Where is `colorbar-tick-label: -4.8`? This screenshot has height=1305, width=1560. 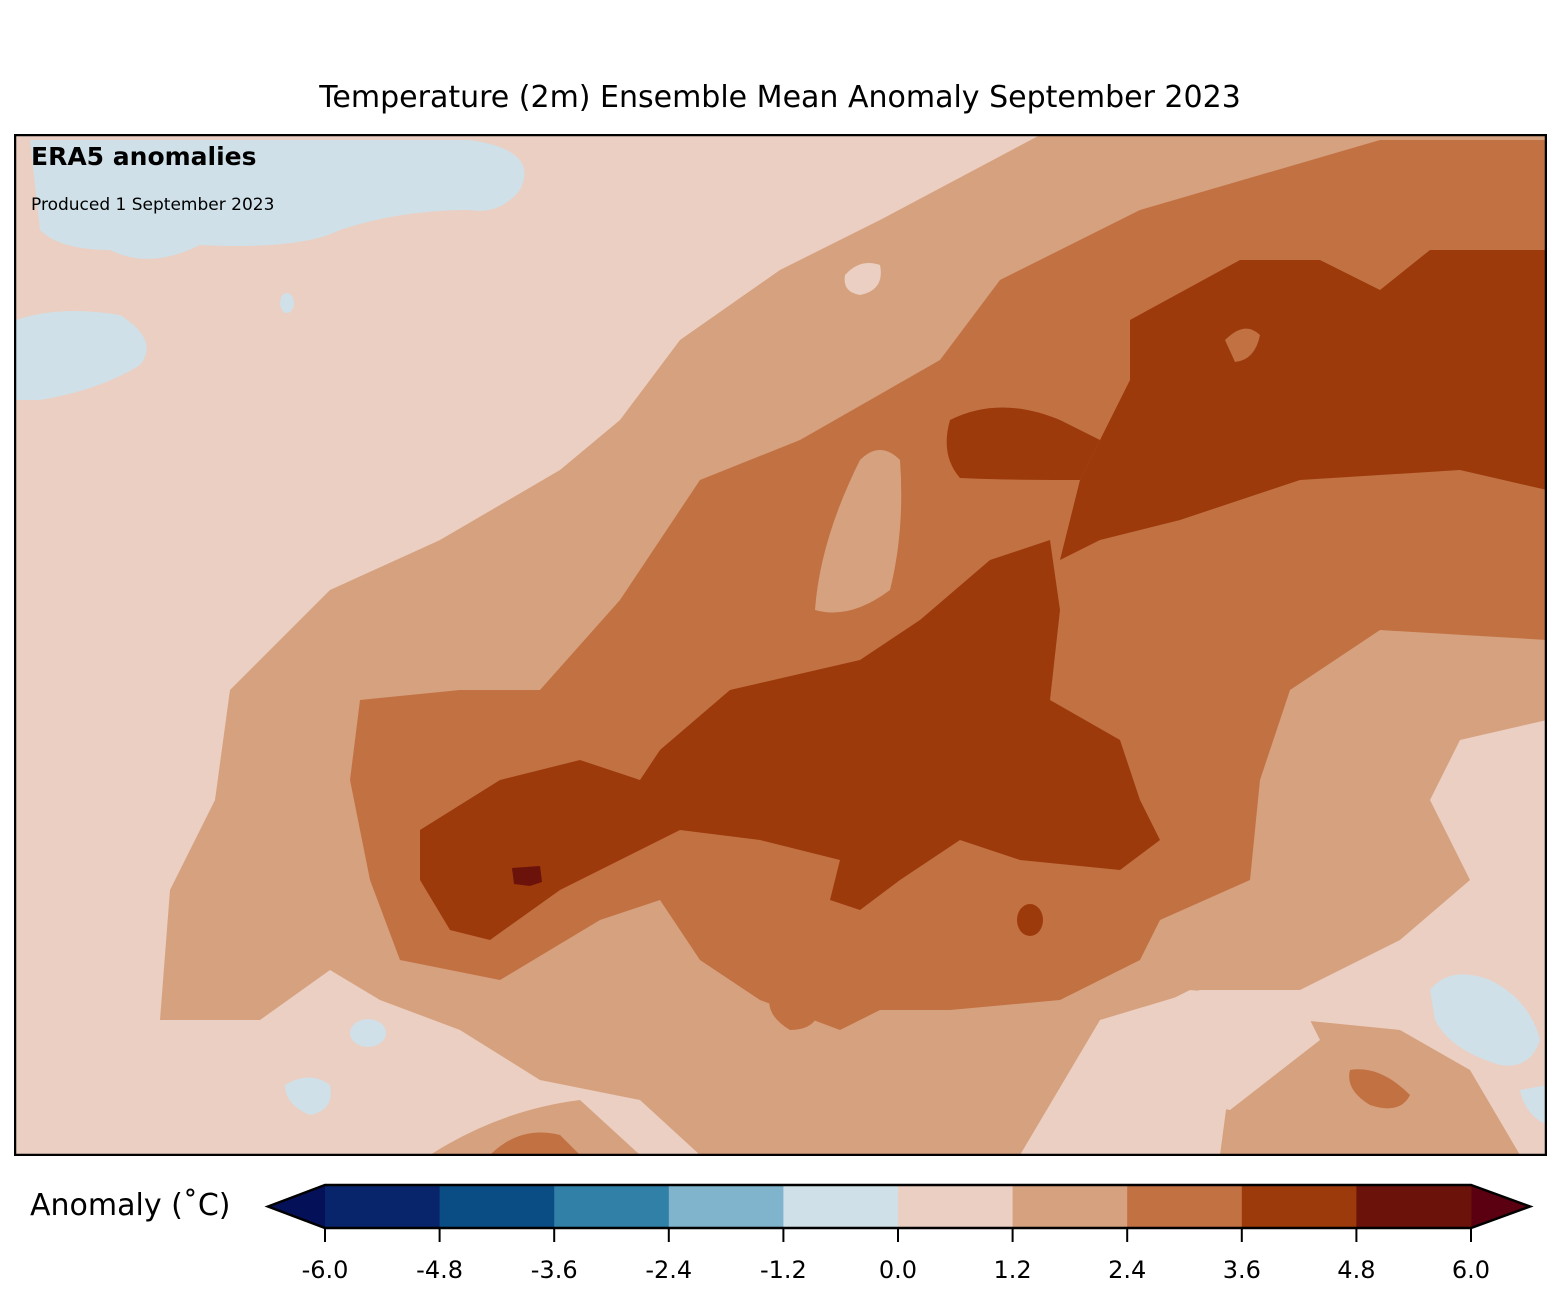
colorbar-tick-label: -4.8 is located at coordinates (439, 1270).